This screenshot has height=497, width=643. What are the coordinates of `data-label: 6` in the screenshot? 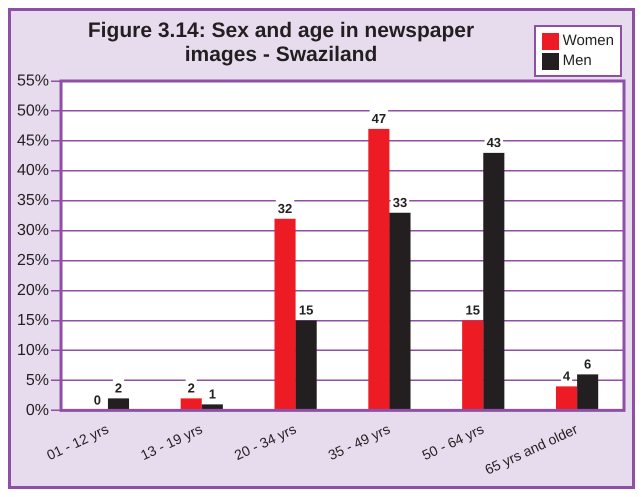 It's located at (588, 364).